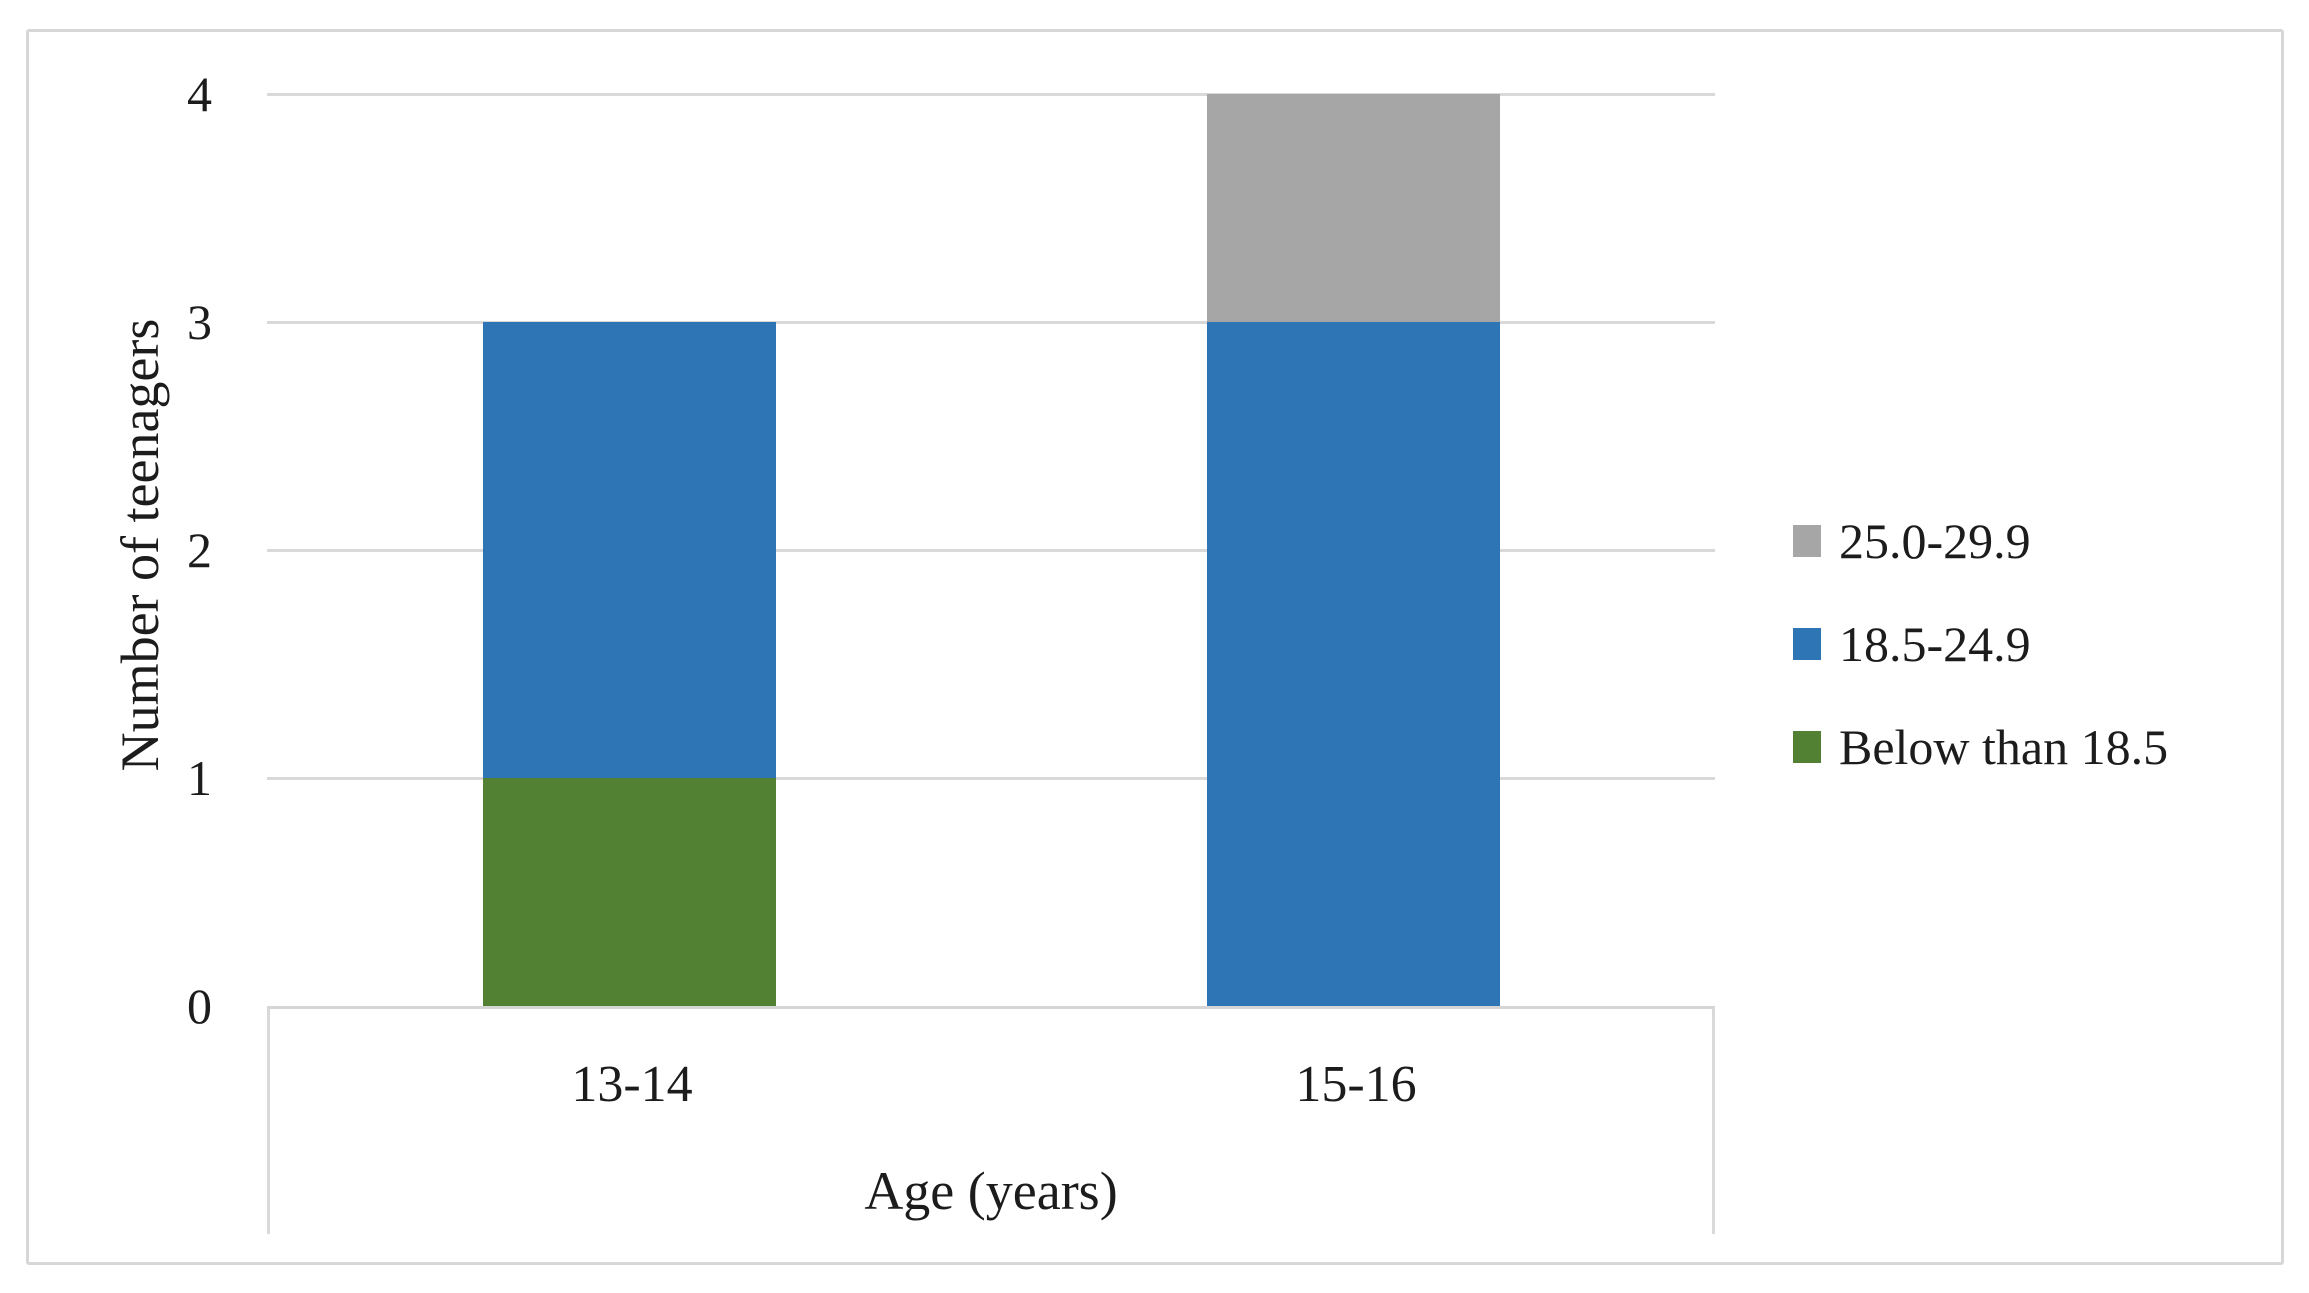 The width and height of the screenshot is (2309, 1293). I want to click on bar-segment-15-16-25.0-29.9, so click(1353, 208).